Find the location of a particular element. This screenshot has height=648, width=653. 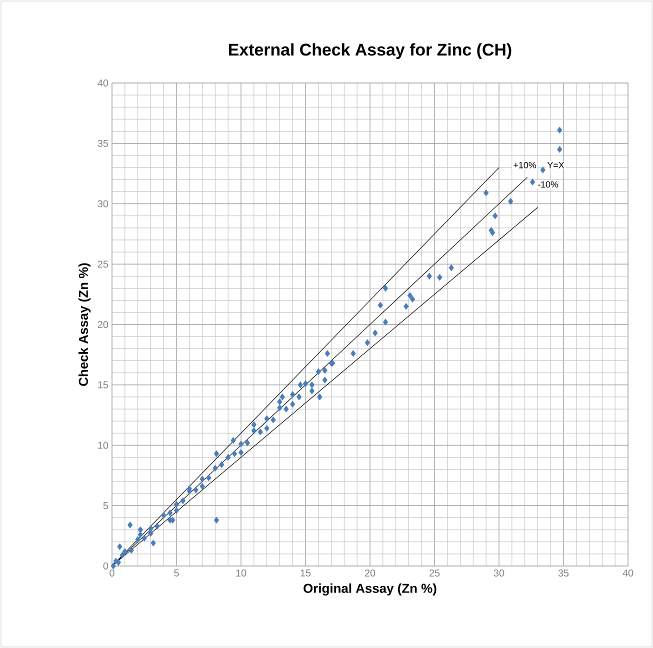

y-tick-label: 20 is located at coordinates (103, 324).